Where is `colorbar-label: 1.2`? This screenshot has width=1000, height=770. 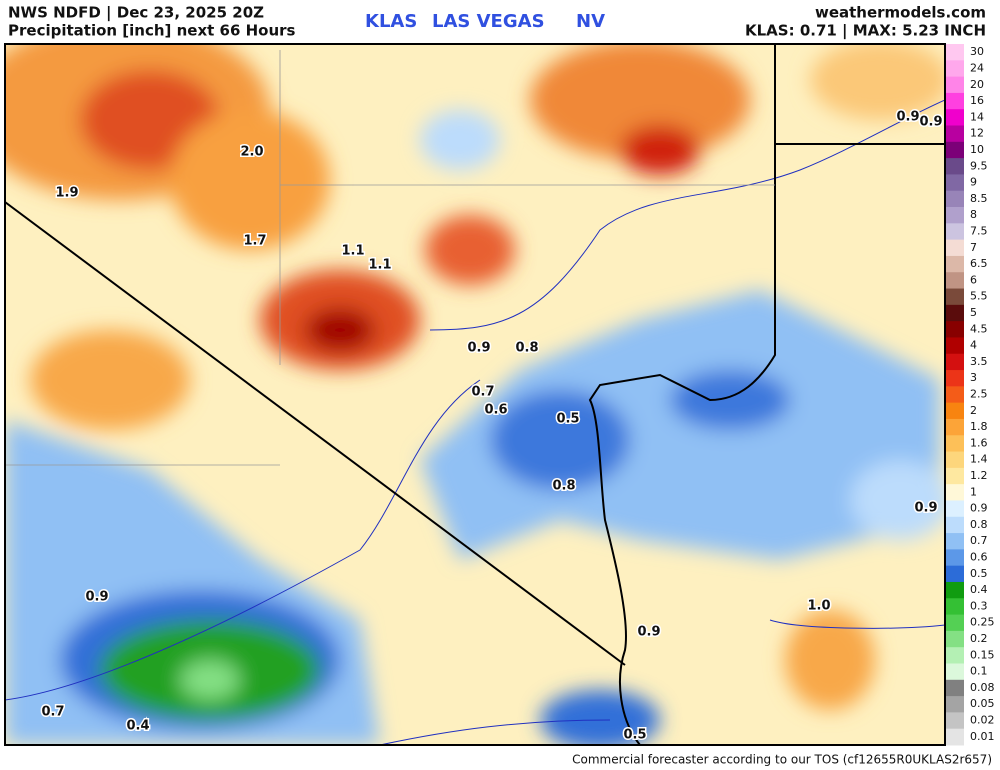
colorbar-label: 1.2 is located at coordinates (979, 475).